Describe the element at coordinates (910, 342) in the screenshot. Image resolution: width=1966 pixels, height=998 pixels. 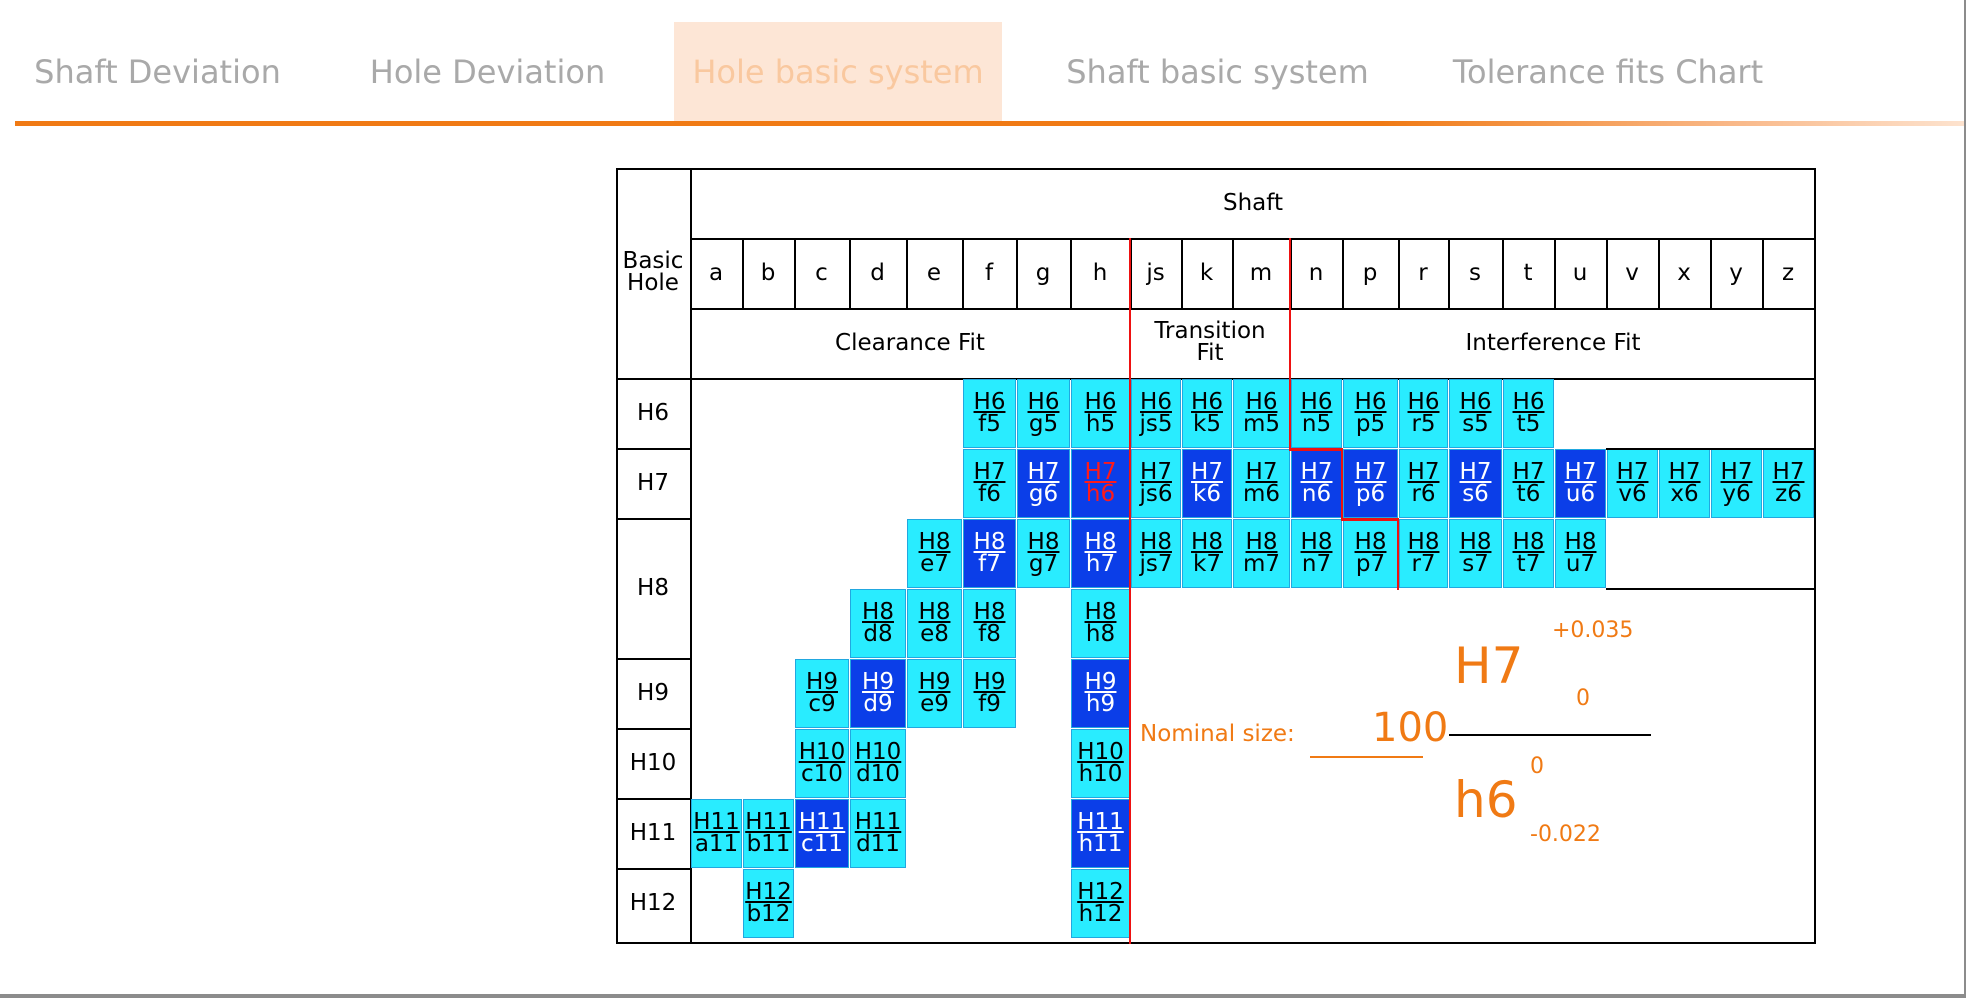
I see `clearance-fit-label: Clearance Fit` at that location.